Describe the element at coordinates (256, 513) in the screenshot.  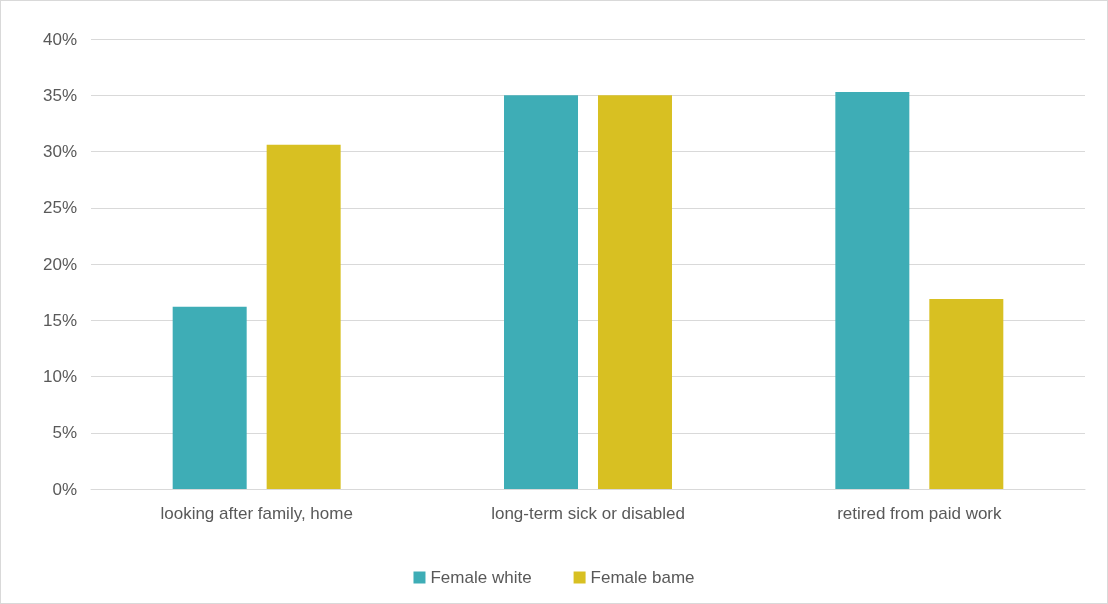
I see `x-tick-label: looking after family, home` at that location.